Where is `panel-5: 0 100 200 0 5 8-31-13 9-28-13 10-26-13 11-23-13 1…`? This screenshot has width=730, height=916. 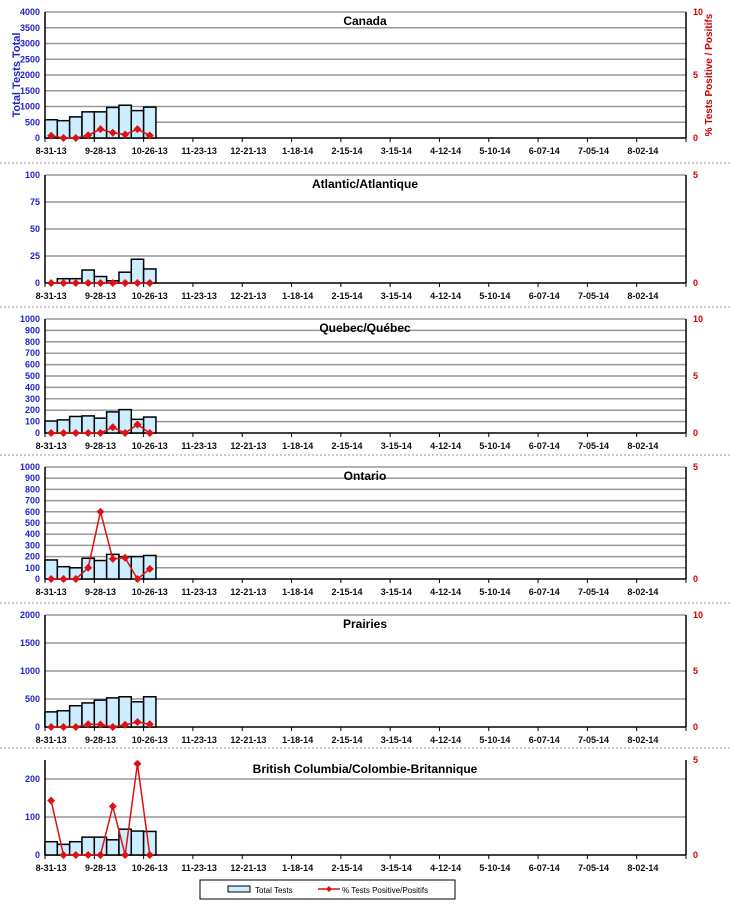 panel-5: 0 100 200 0 5 8-31-13 9-28-13 10-26-13 11-23-13 1… is located at coordinates (365, 810).